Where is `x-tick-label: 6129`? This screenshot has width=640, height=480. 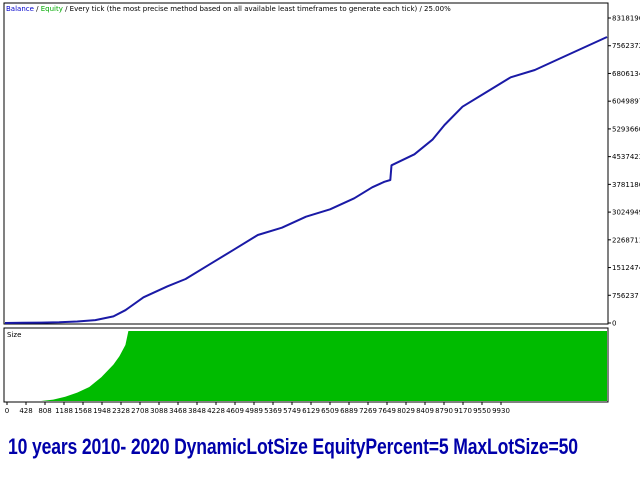
x-tick-label: 6129 is located at coordinates (311, 411).